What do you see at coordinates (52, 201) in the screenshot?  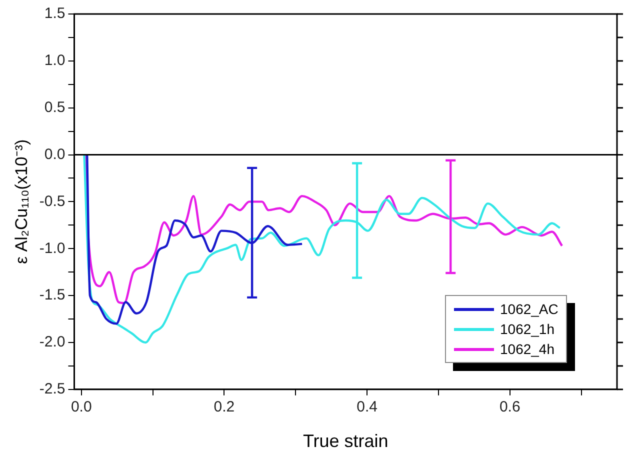 I see `y-tick-label: -0.5` at bounding box center [52, 201].